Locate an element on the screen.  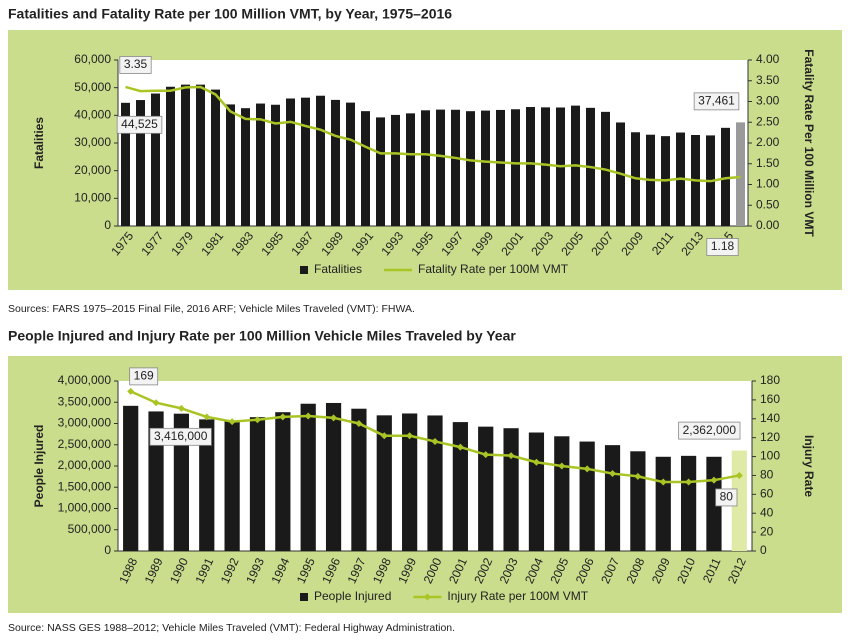
y-tick-label: 50,000 is located at coordinates (92, 87).